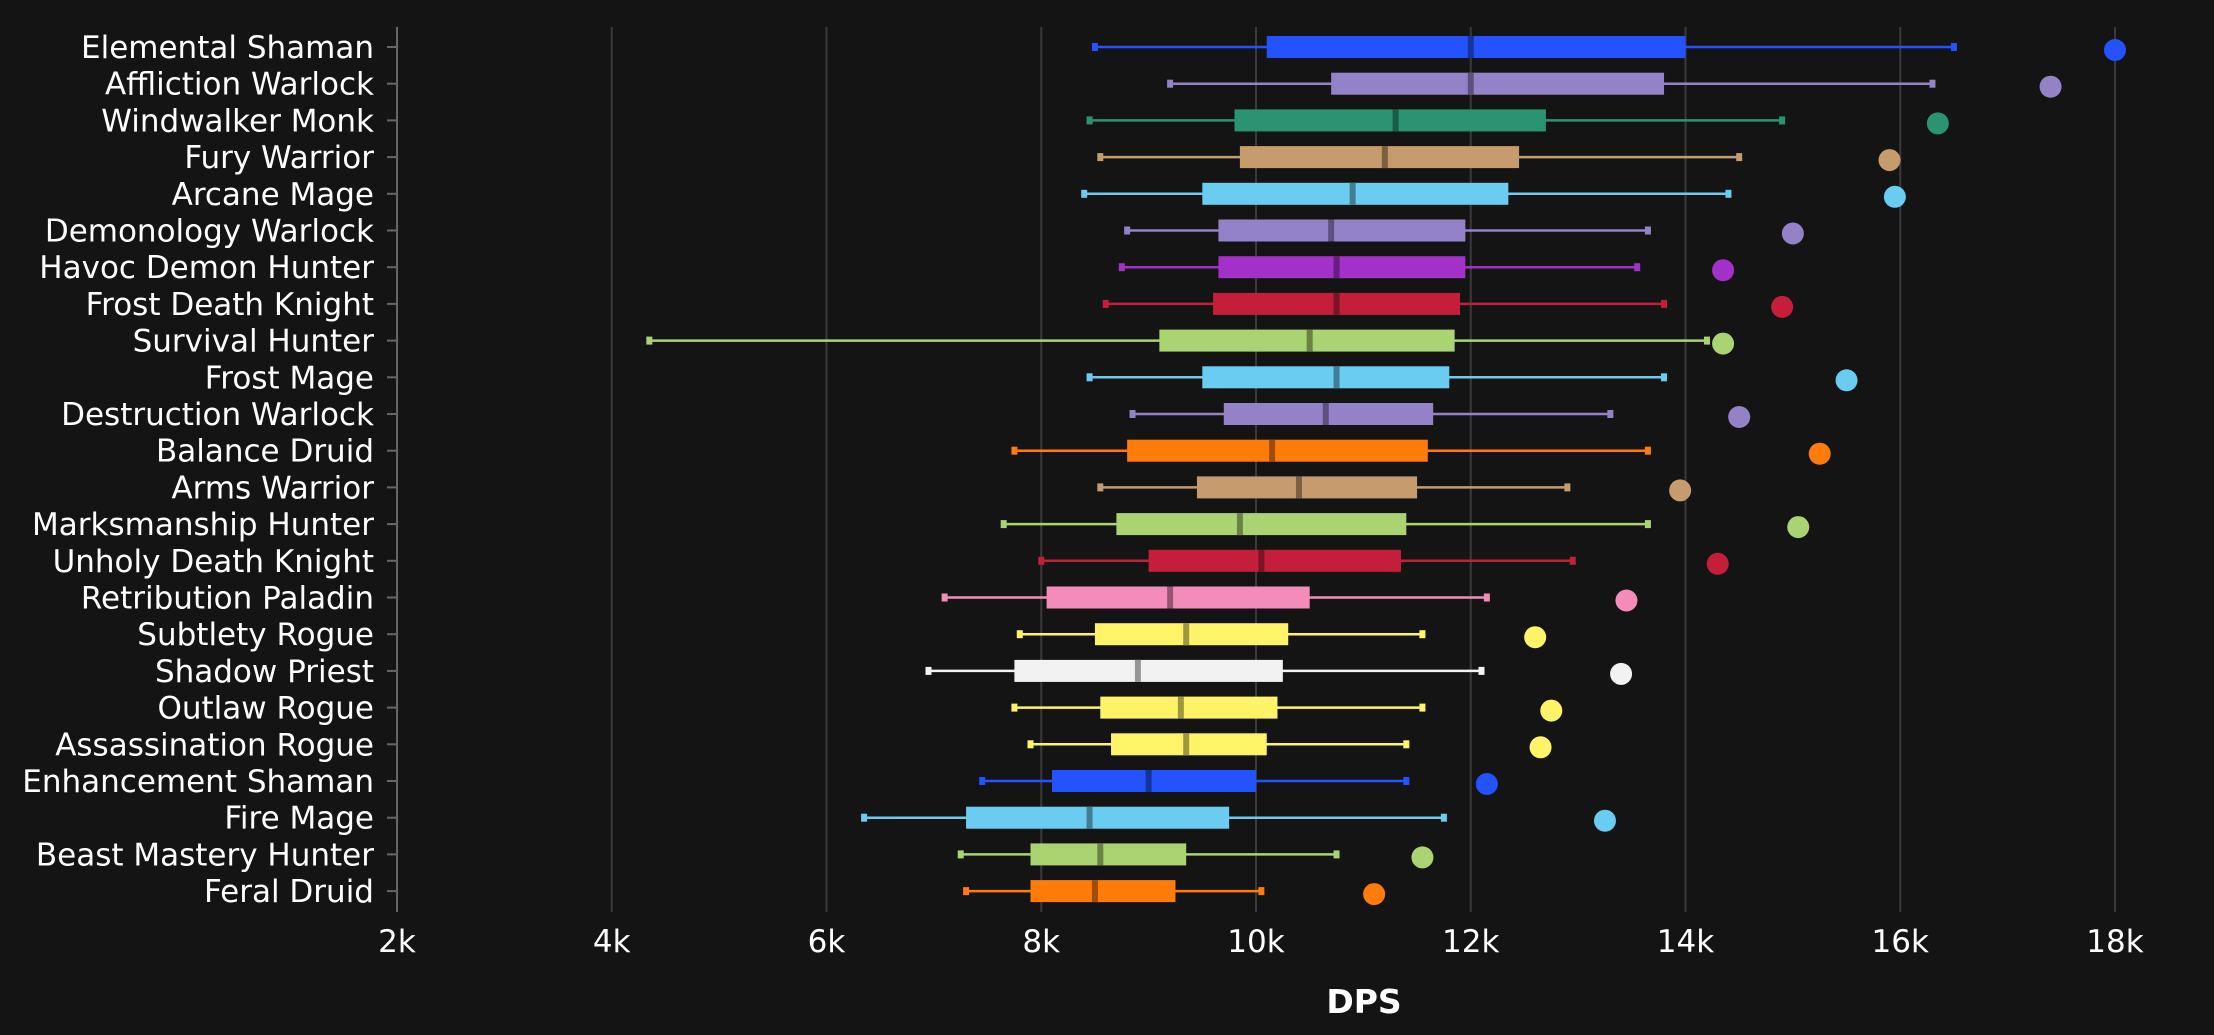 Image resolution: width=2214 pixels, height=1035 pixels. What do you see at coordinates (1486, 784) in the screenshot?
I see `top-point-enhancement-shaman` at bounding box center [1486, 784].